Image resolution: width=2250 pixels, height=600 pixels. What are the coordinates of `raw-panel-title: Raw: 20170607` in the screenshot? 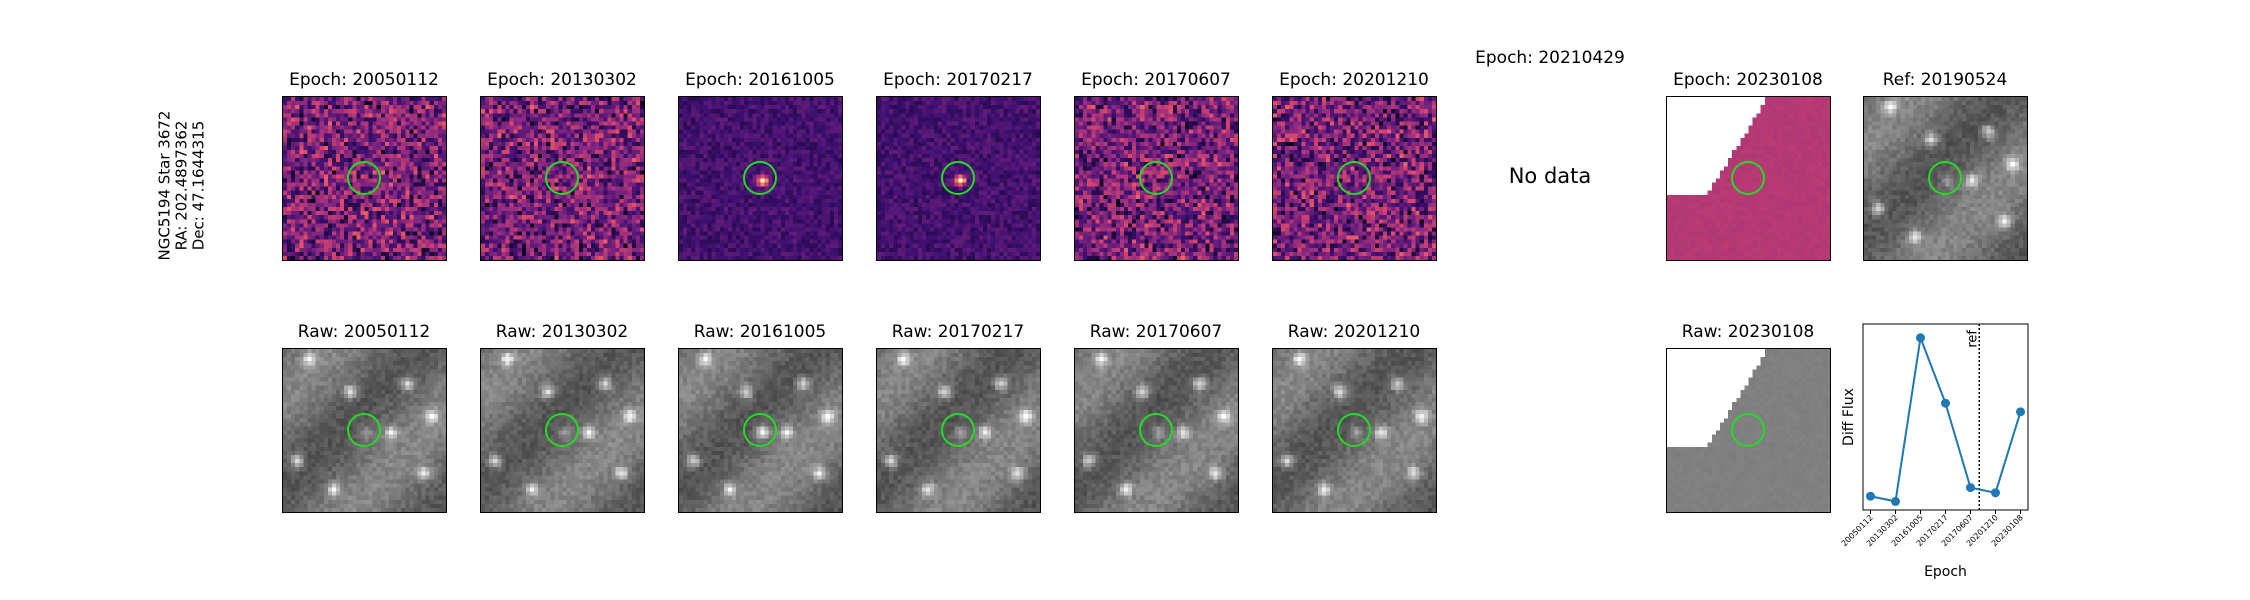 It's located at (1156, 332).